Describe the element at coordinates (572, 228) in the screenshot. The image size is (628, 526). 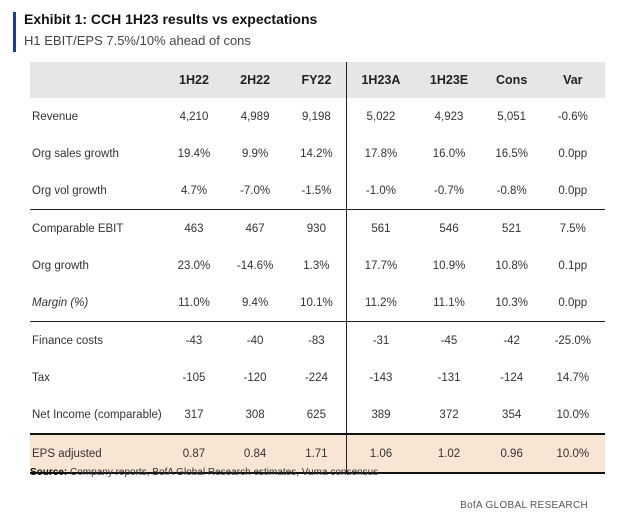
I see `table-cell: 7.5%` at that location.